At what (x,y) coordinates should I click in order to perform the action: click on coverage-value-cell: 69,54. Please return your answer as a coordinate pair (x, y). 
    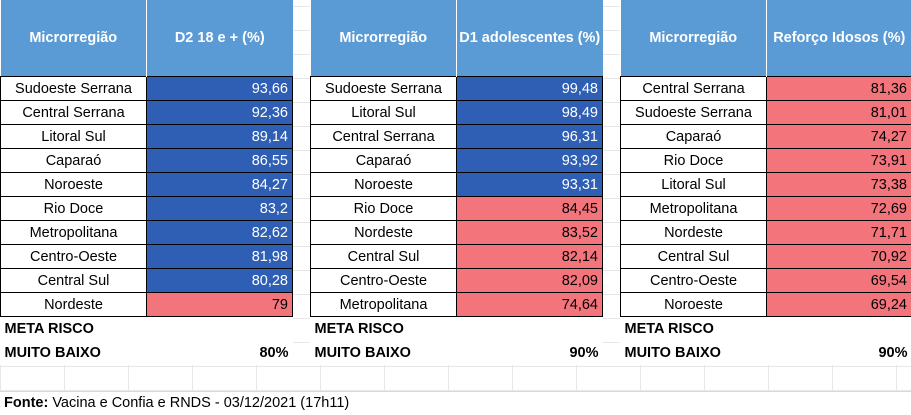
    Looking at the image, I should click on (839, 281).